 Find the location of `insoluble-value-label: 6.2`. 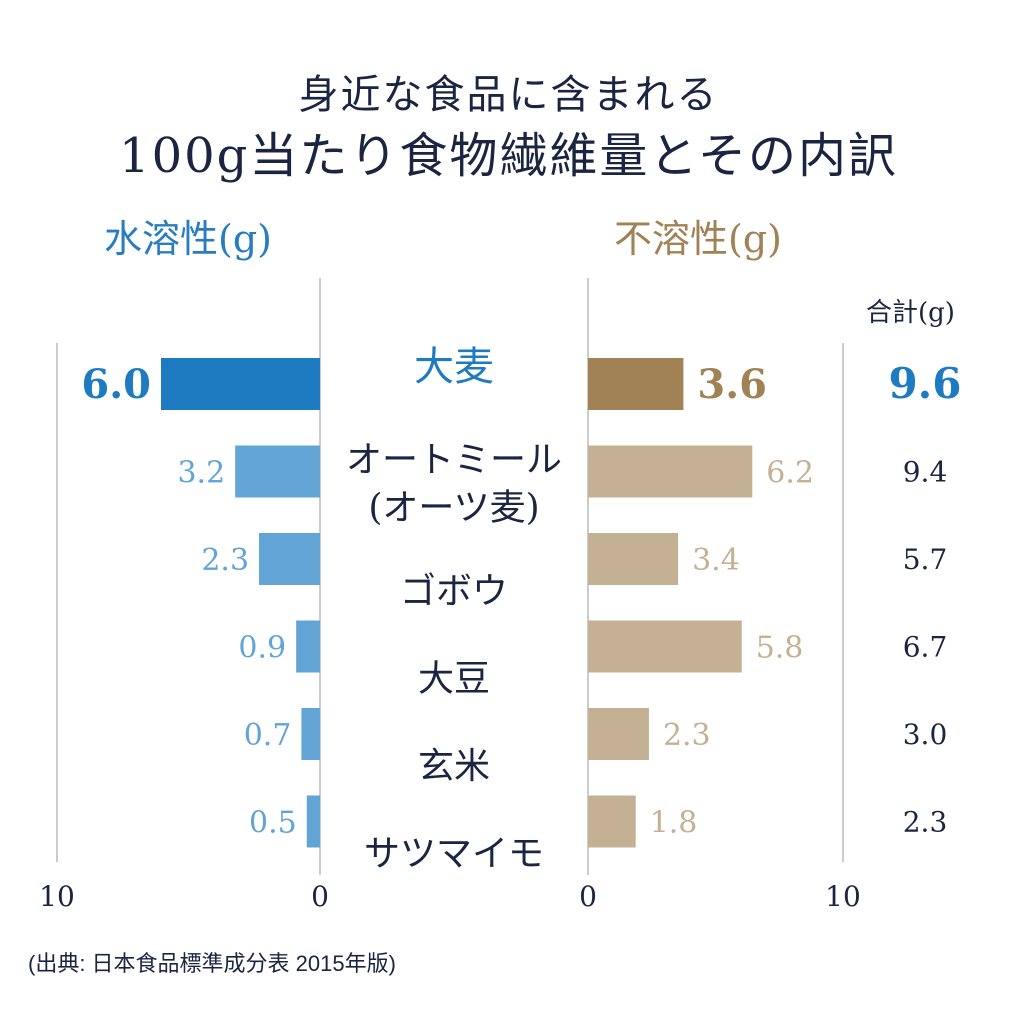

insoluble-value-label: 6.2 is located at coordinates (790, 473).